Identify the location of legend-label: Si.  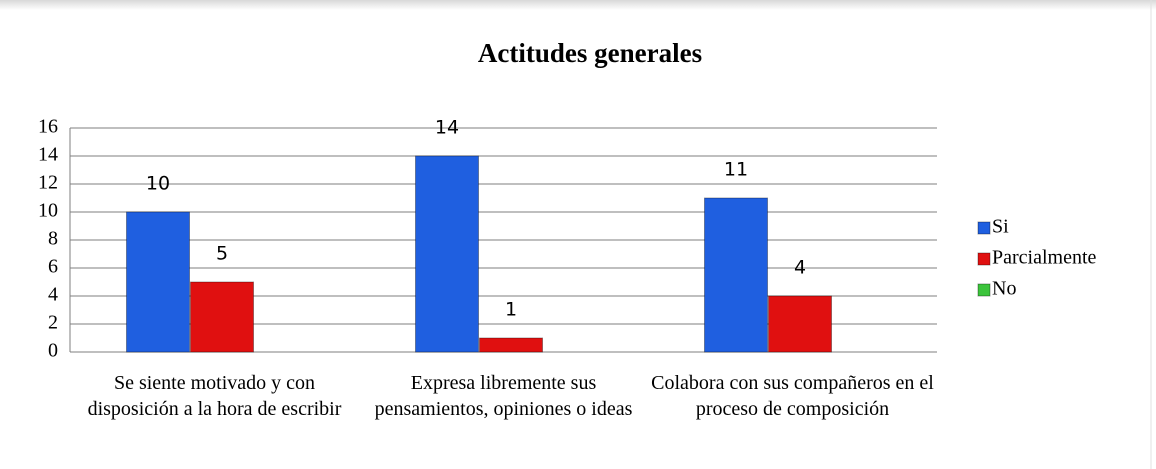
(1000, 227).